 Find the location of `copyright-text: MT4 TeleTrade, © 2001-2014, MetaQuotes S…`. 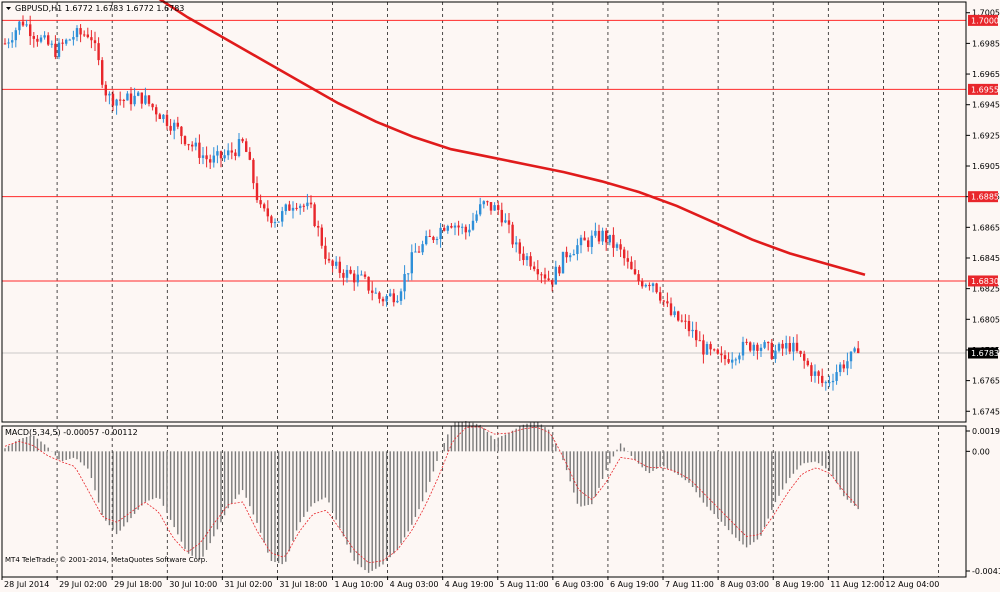

copyright-text: MT4 TeleTrade, © 2001-2014, MetaQuotes S… is located at coordinates (106, 560).